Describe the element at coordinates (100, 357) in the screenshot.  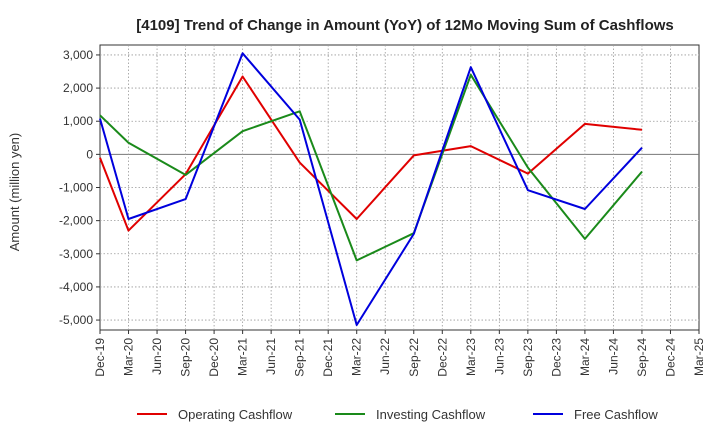
I see `x-tick-label: Dec-19` at that location.